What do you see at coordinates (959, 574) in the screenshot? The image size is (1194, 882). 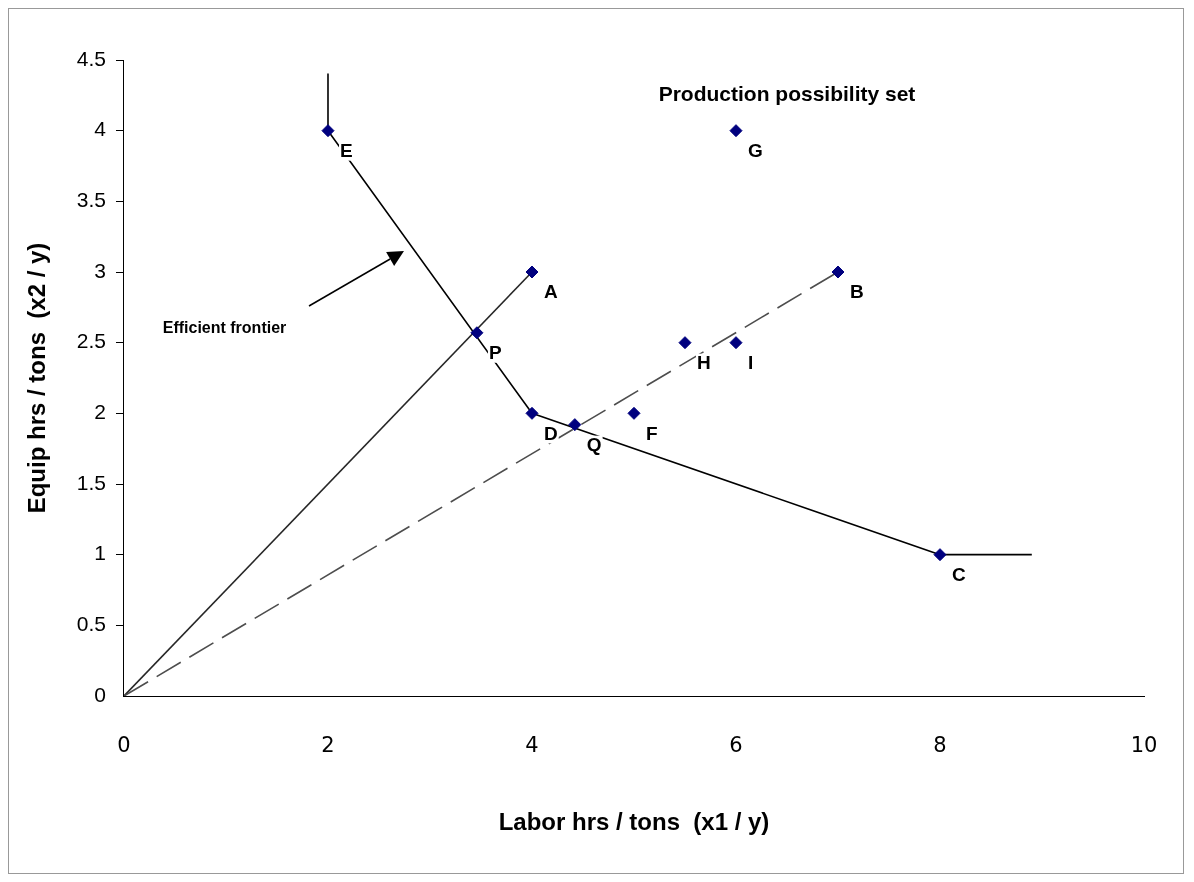 I see `annotation: C` at bounding box center [959, 574].